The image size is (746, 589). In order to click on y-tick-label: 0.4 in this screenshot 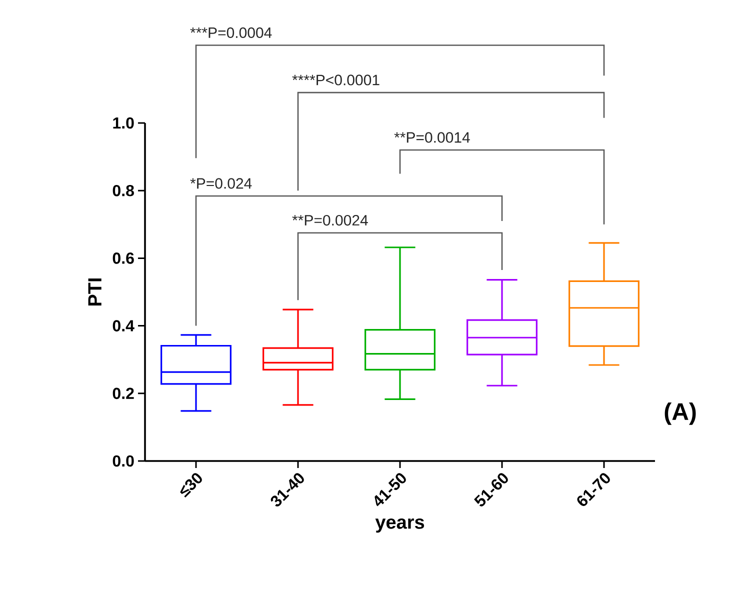, I will do `click(123, 326)`.